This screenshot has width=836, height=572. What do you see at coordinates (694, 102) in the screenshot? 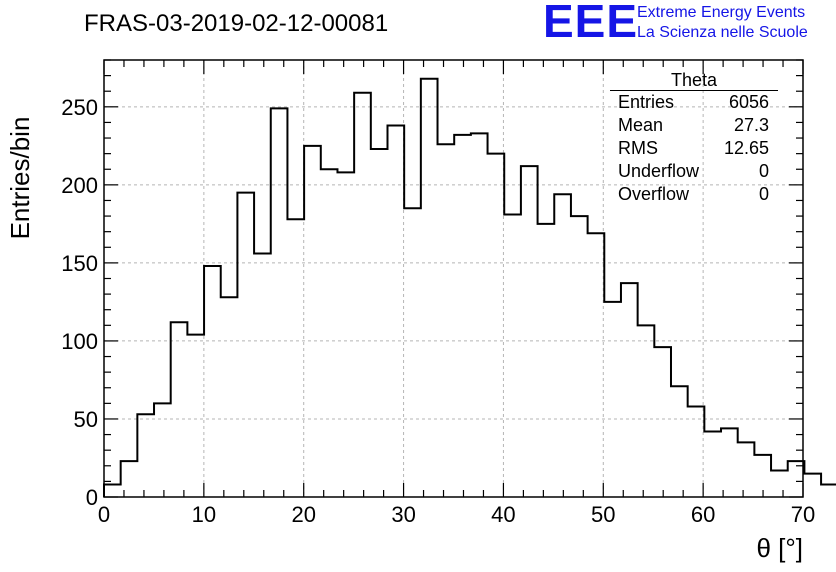
I see `stats-row-entries: Entries 6056` at bounding box center [694, 102].